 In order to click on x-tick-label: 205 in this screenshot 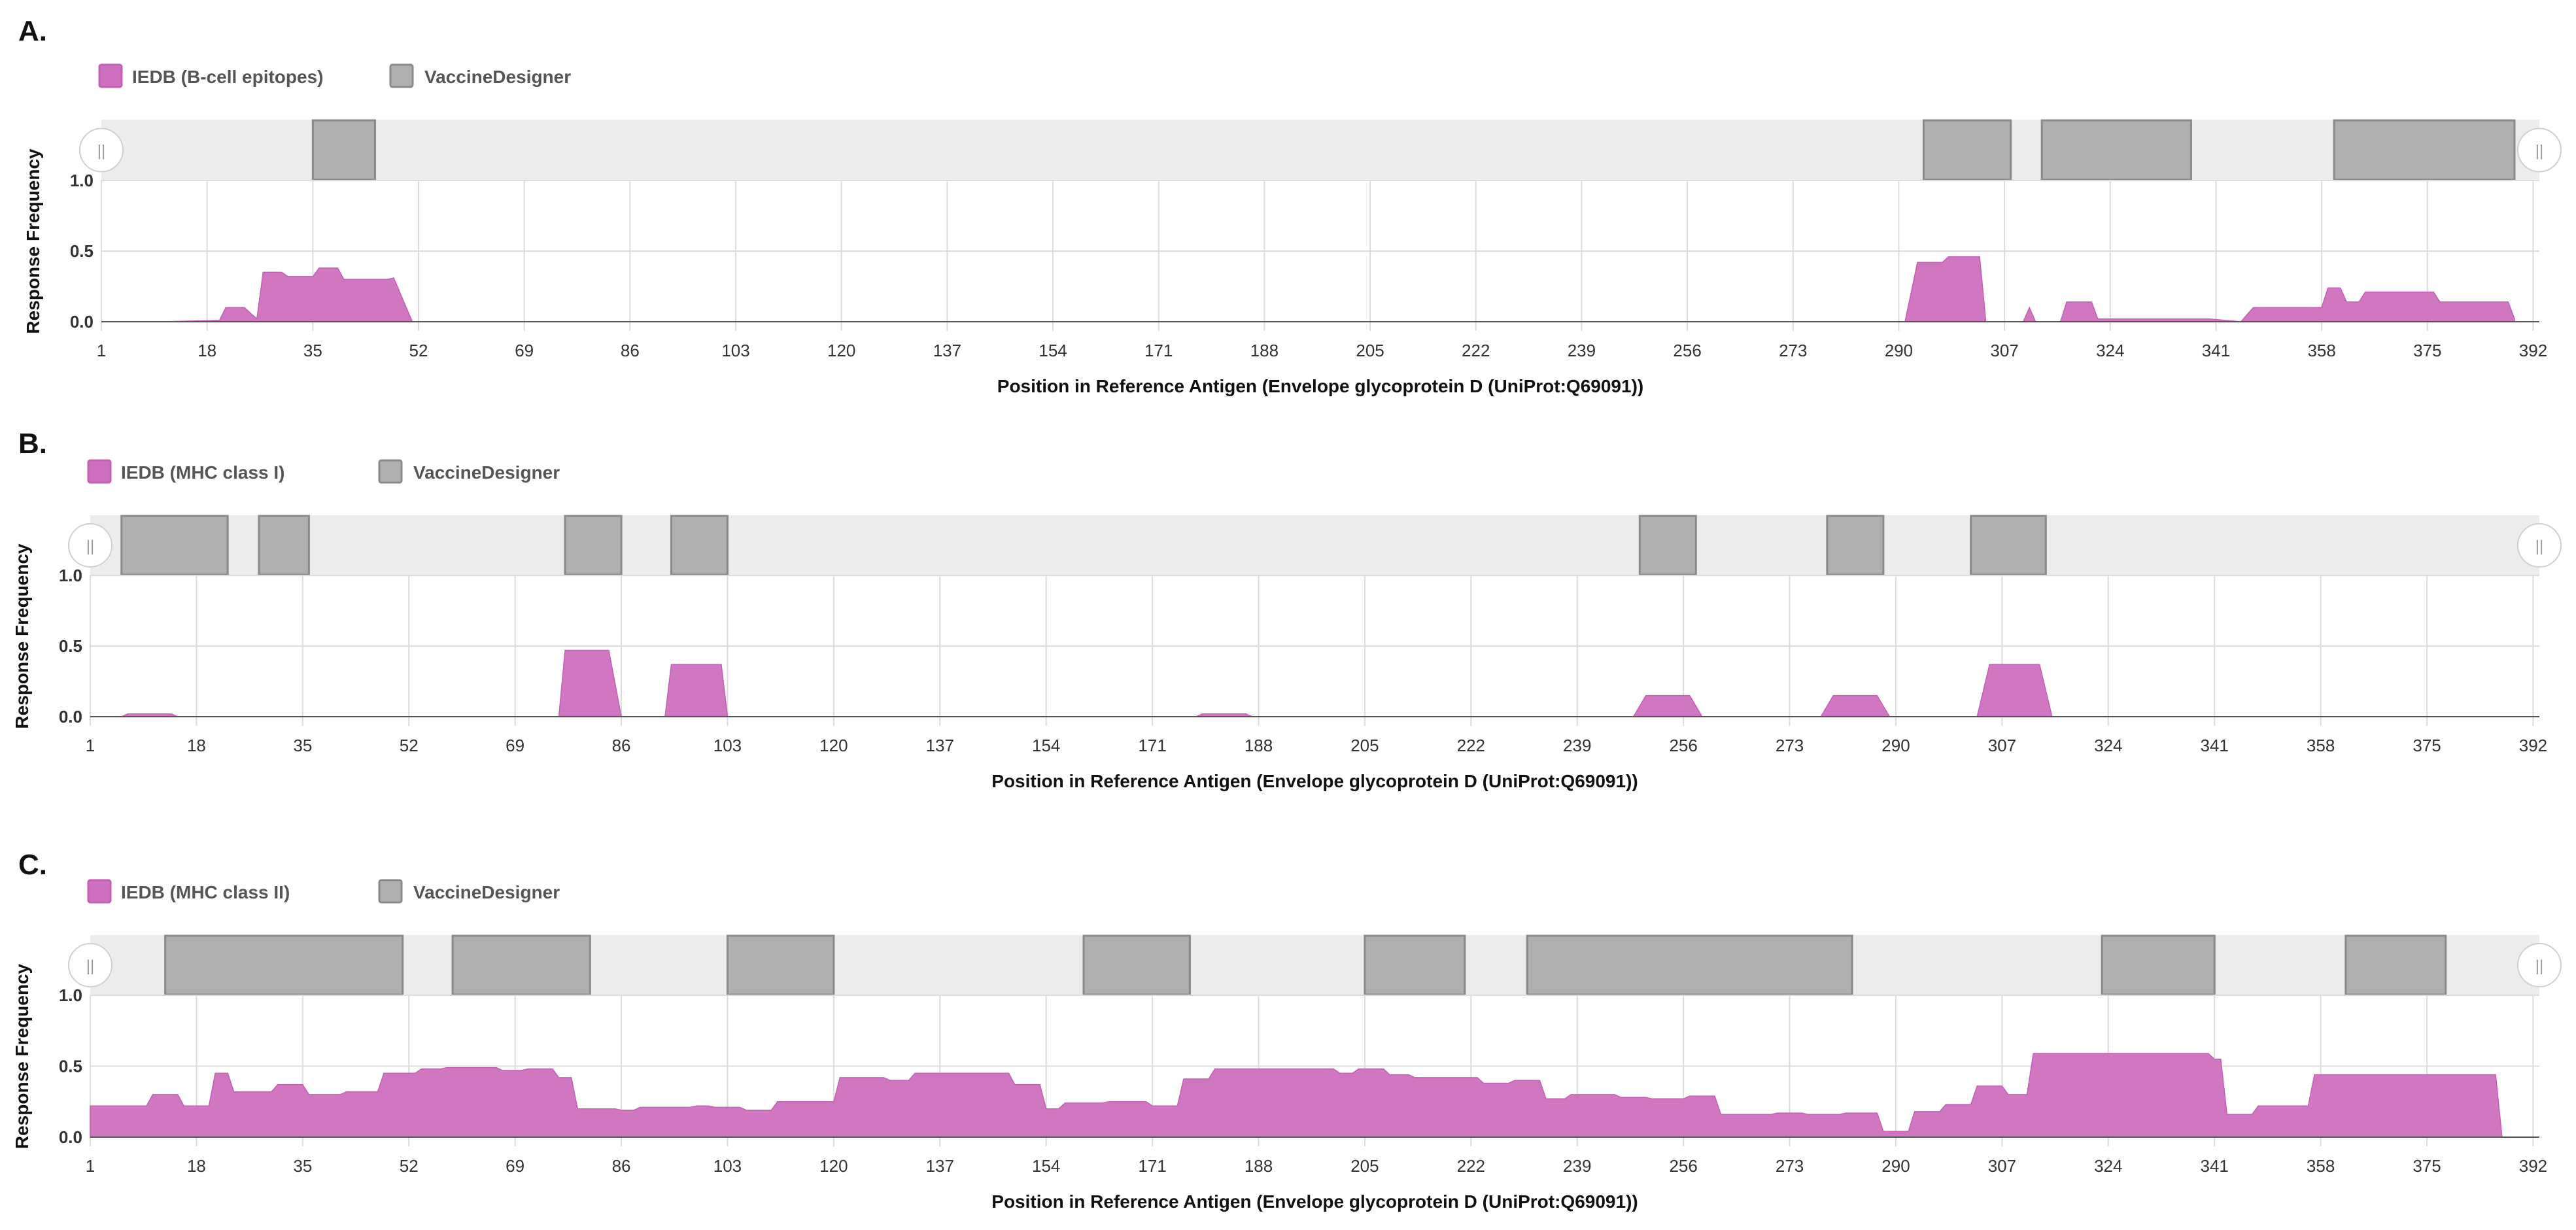, I will do `click(1364, 745)`.